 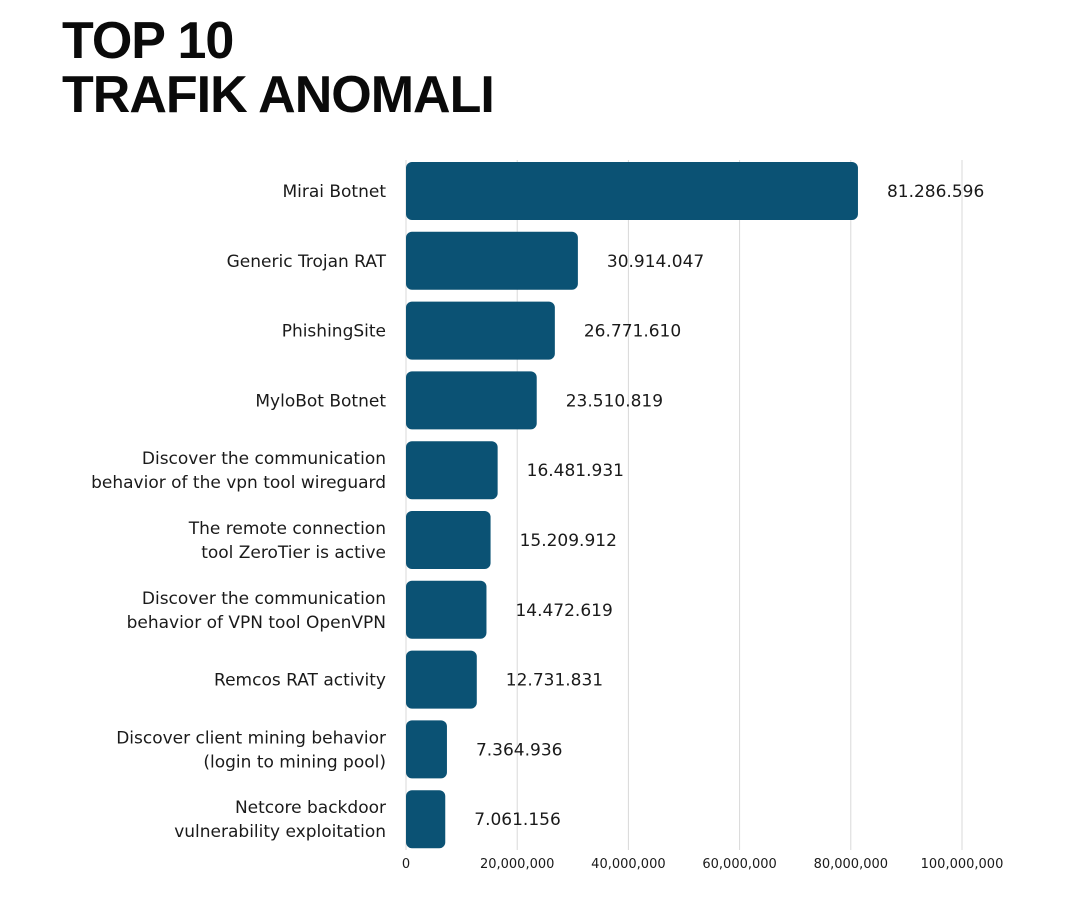 What do you see at coordinates (575, 471) in the screenshot?
I see `value-label: 16.481.931` at bounding box center [575, 471].